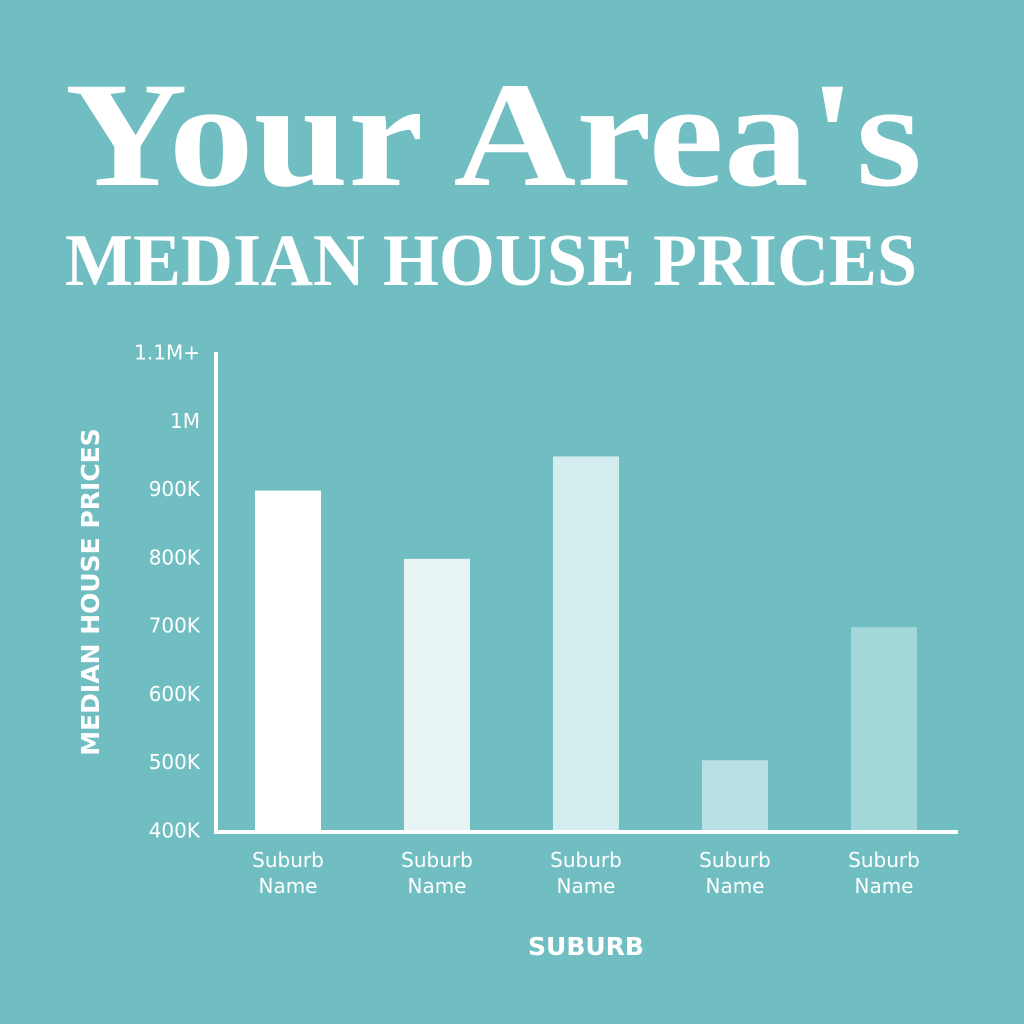 The image size is (1024, 1024). I want to click on y-tick-label: 800K, so click(175, 557).